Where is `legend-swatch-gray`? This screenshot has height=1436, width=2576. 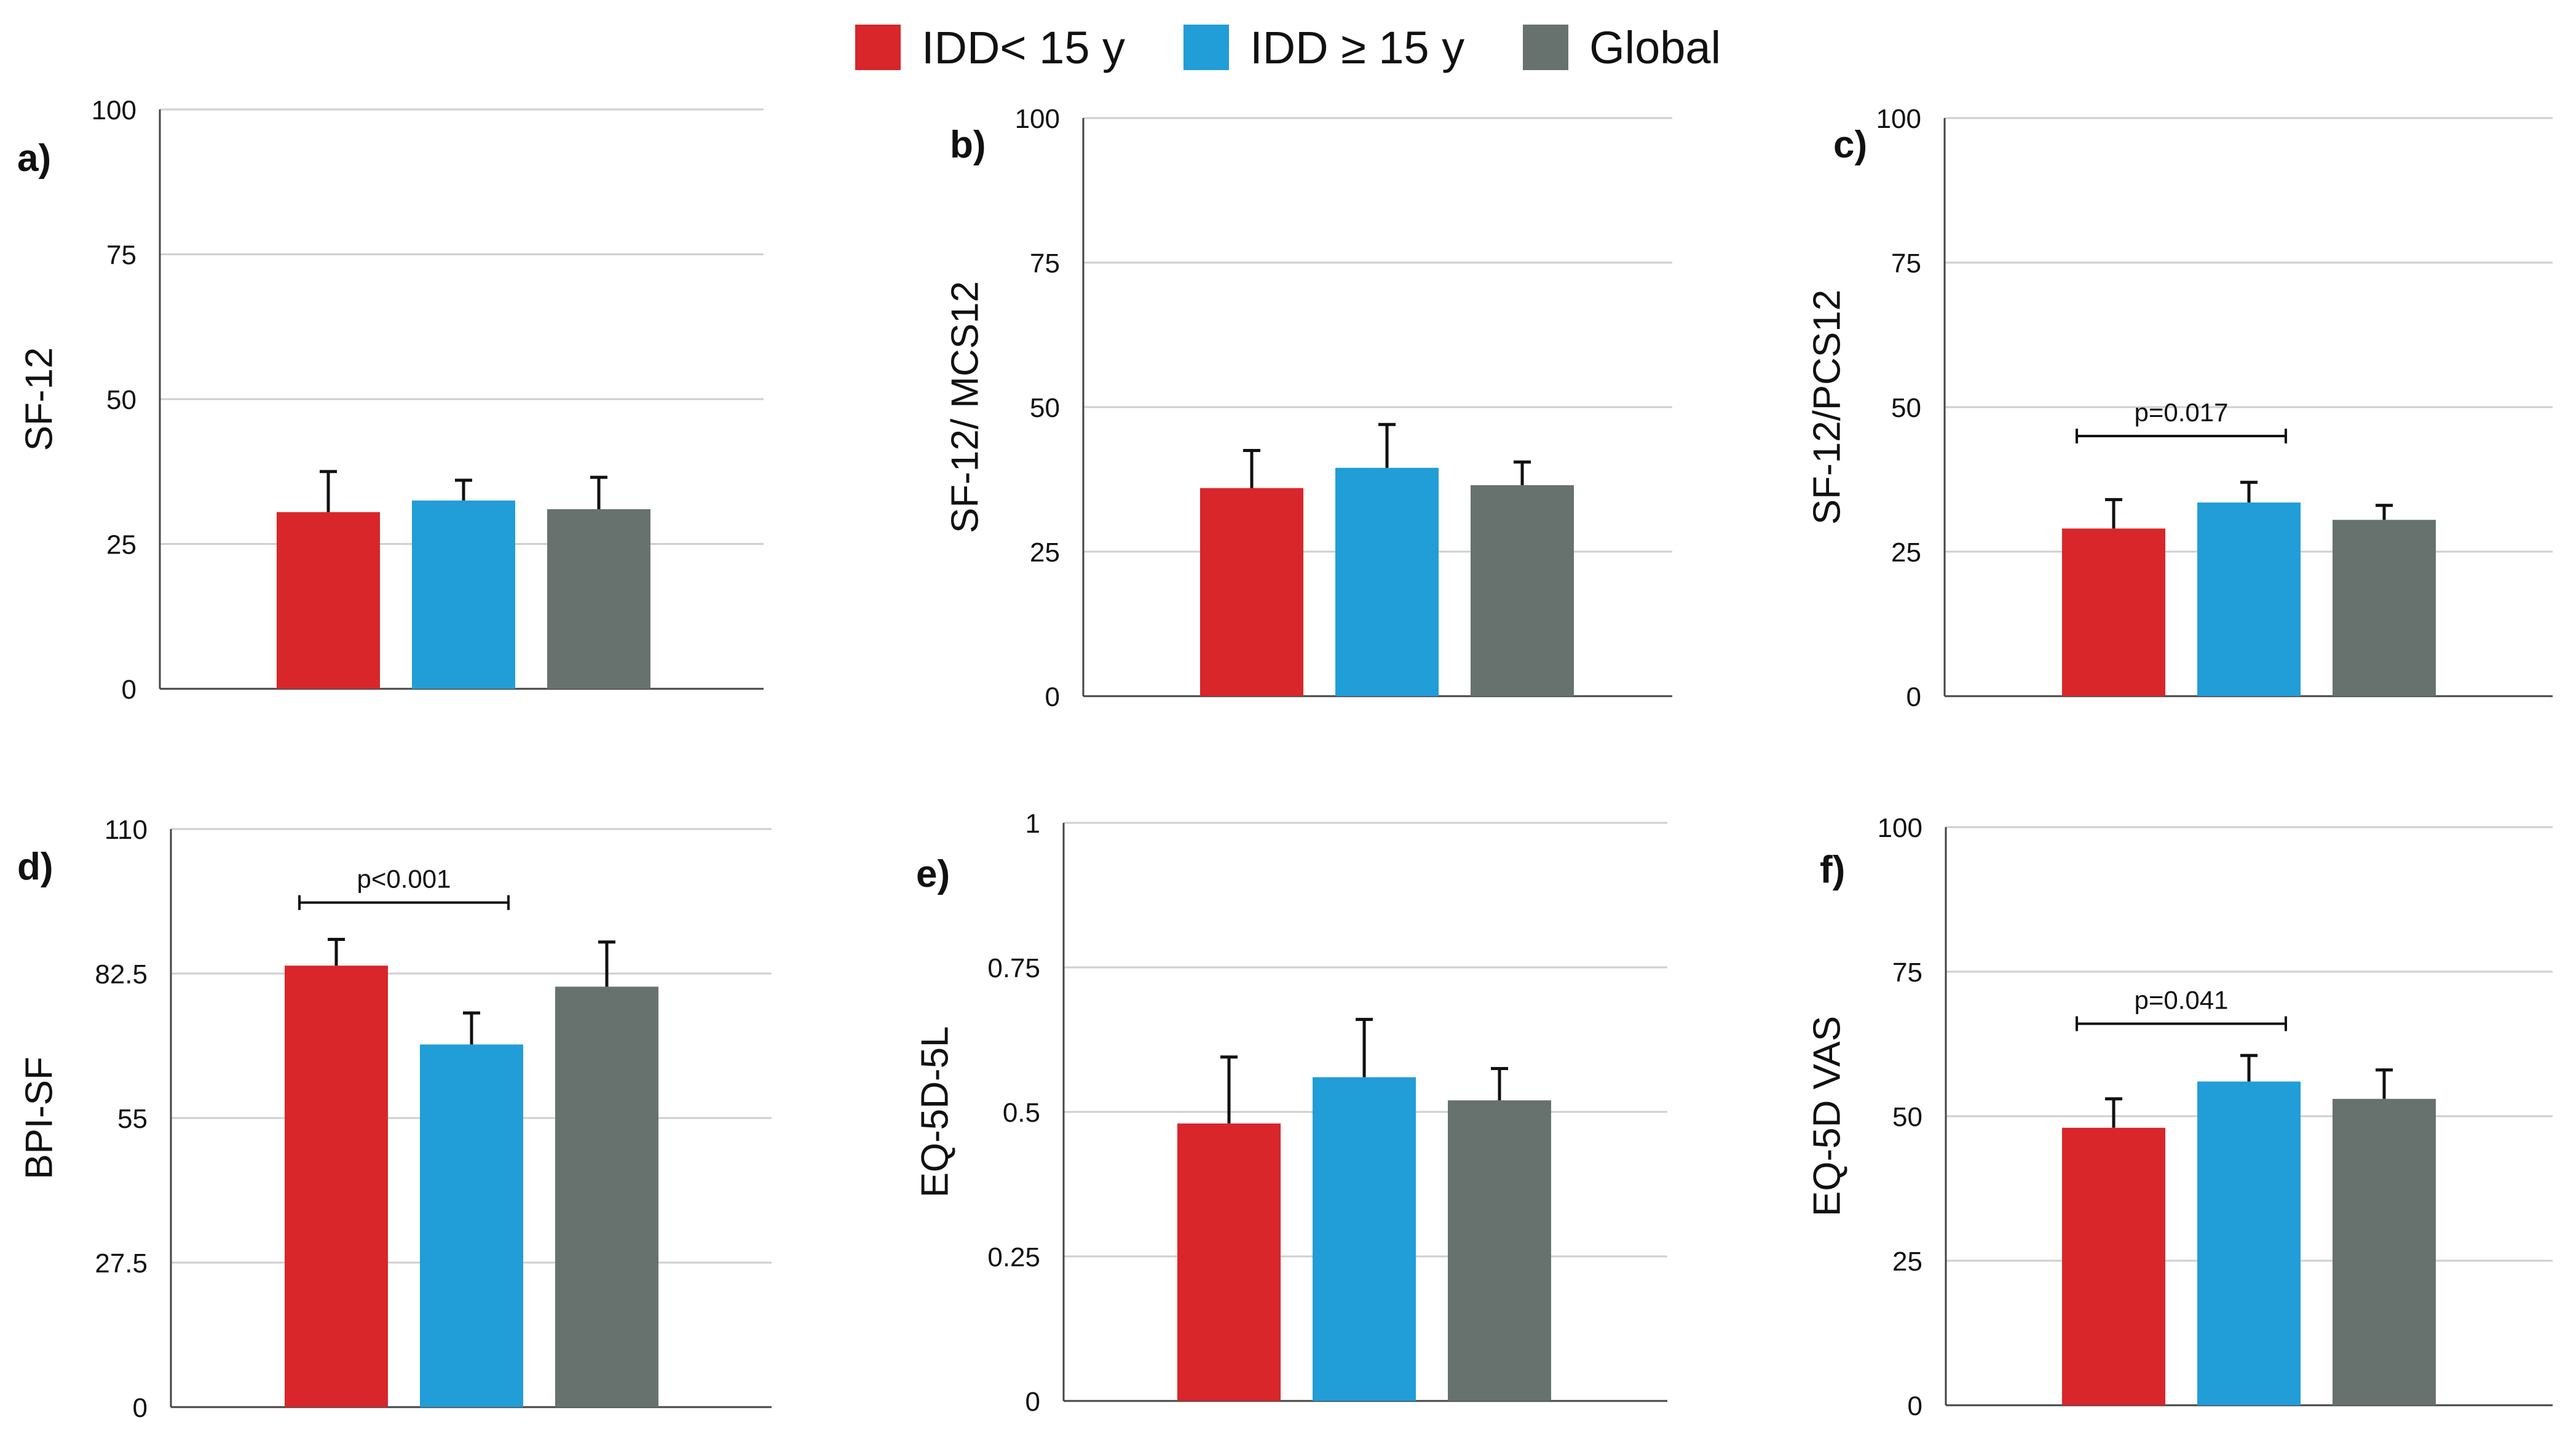 legend-swatch-gray is located at coordinates (1546, 47).